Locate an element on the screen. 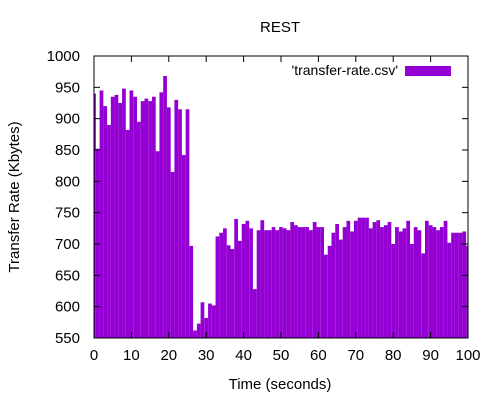 The height and width of the screenshot is (400, 500). y-tick-label: 700 is located at coordinates (67, 244).